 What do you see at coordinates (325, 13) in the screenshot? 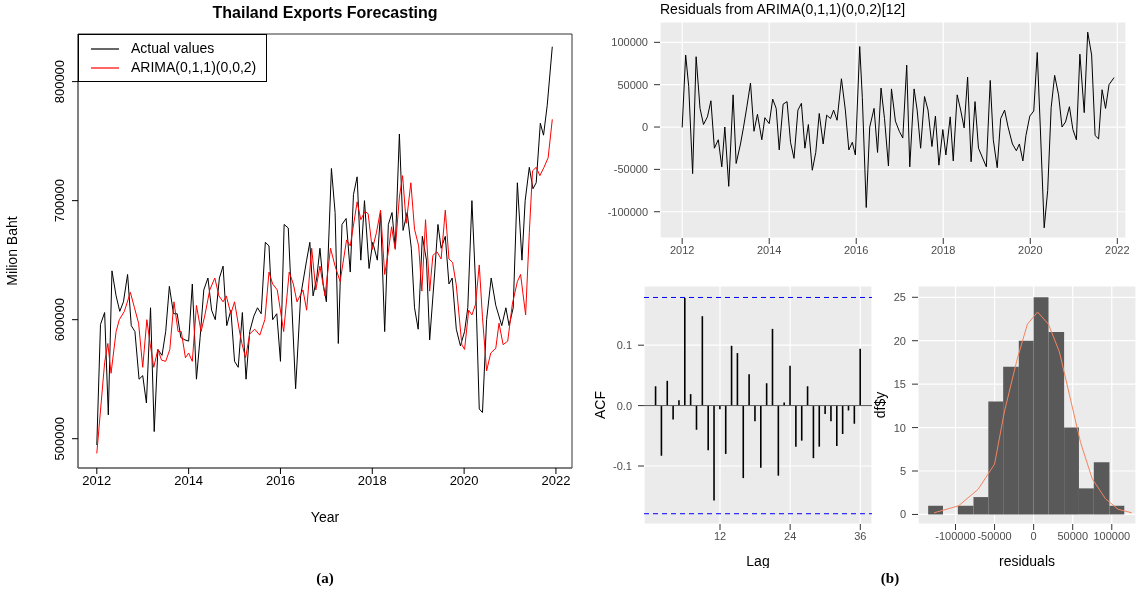
I see `chart-title: Thailand Exports Forecasting` at bounding box center [325, 13].